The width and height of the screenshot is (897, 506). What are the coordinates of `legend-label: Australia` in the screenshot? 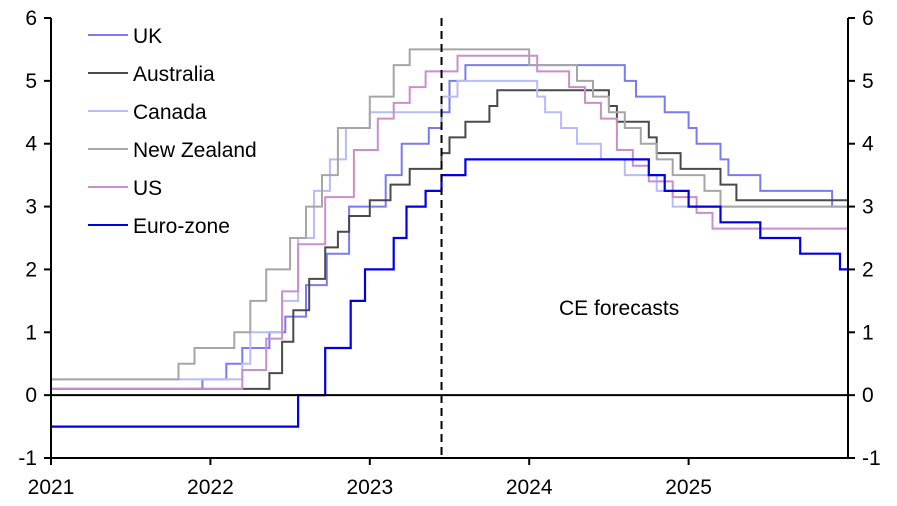 It's located at (174, 74).